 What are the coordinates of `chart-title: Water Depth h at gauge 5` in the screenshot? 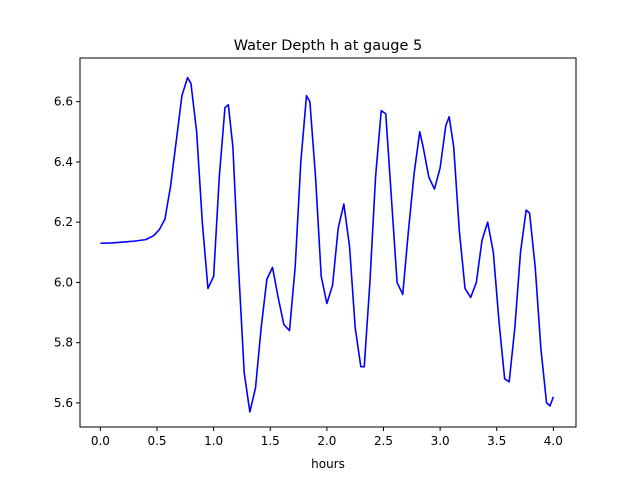 It's located at (328, 46).